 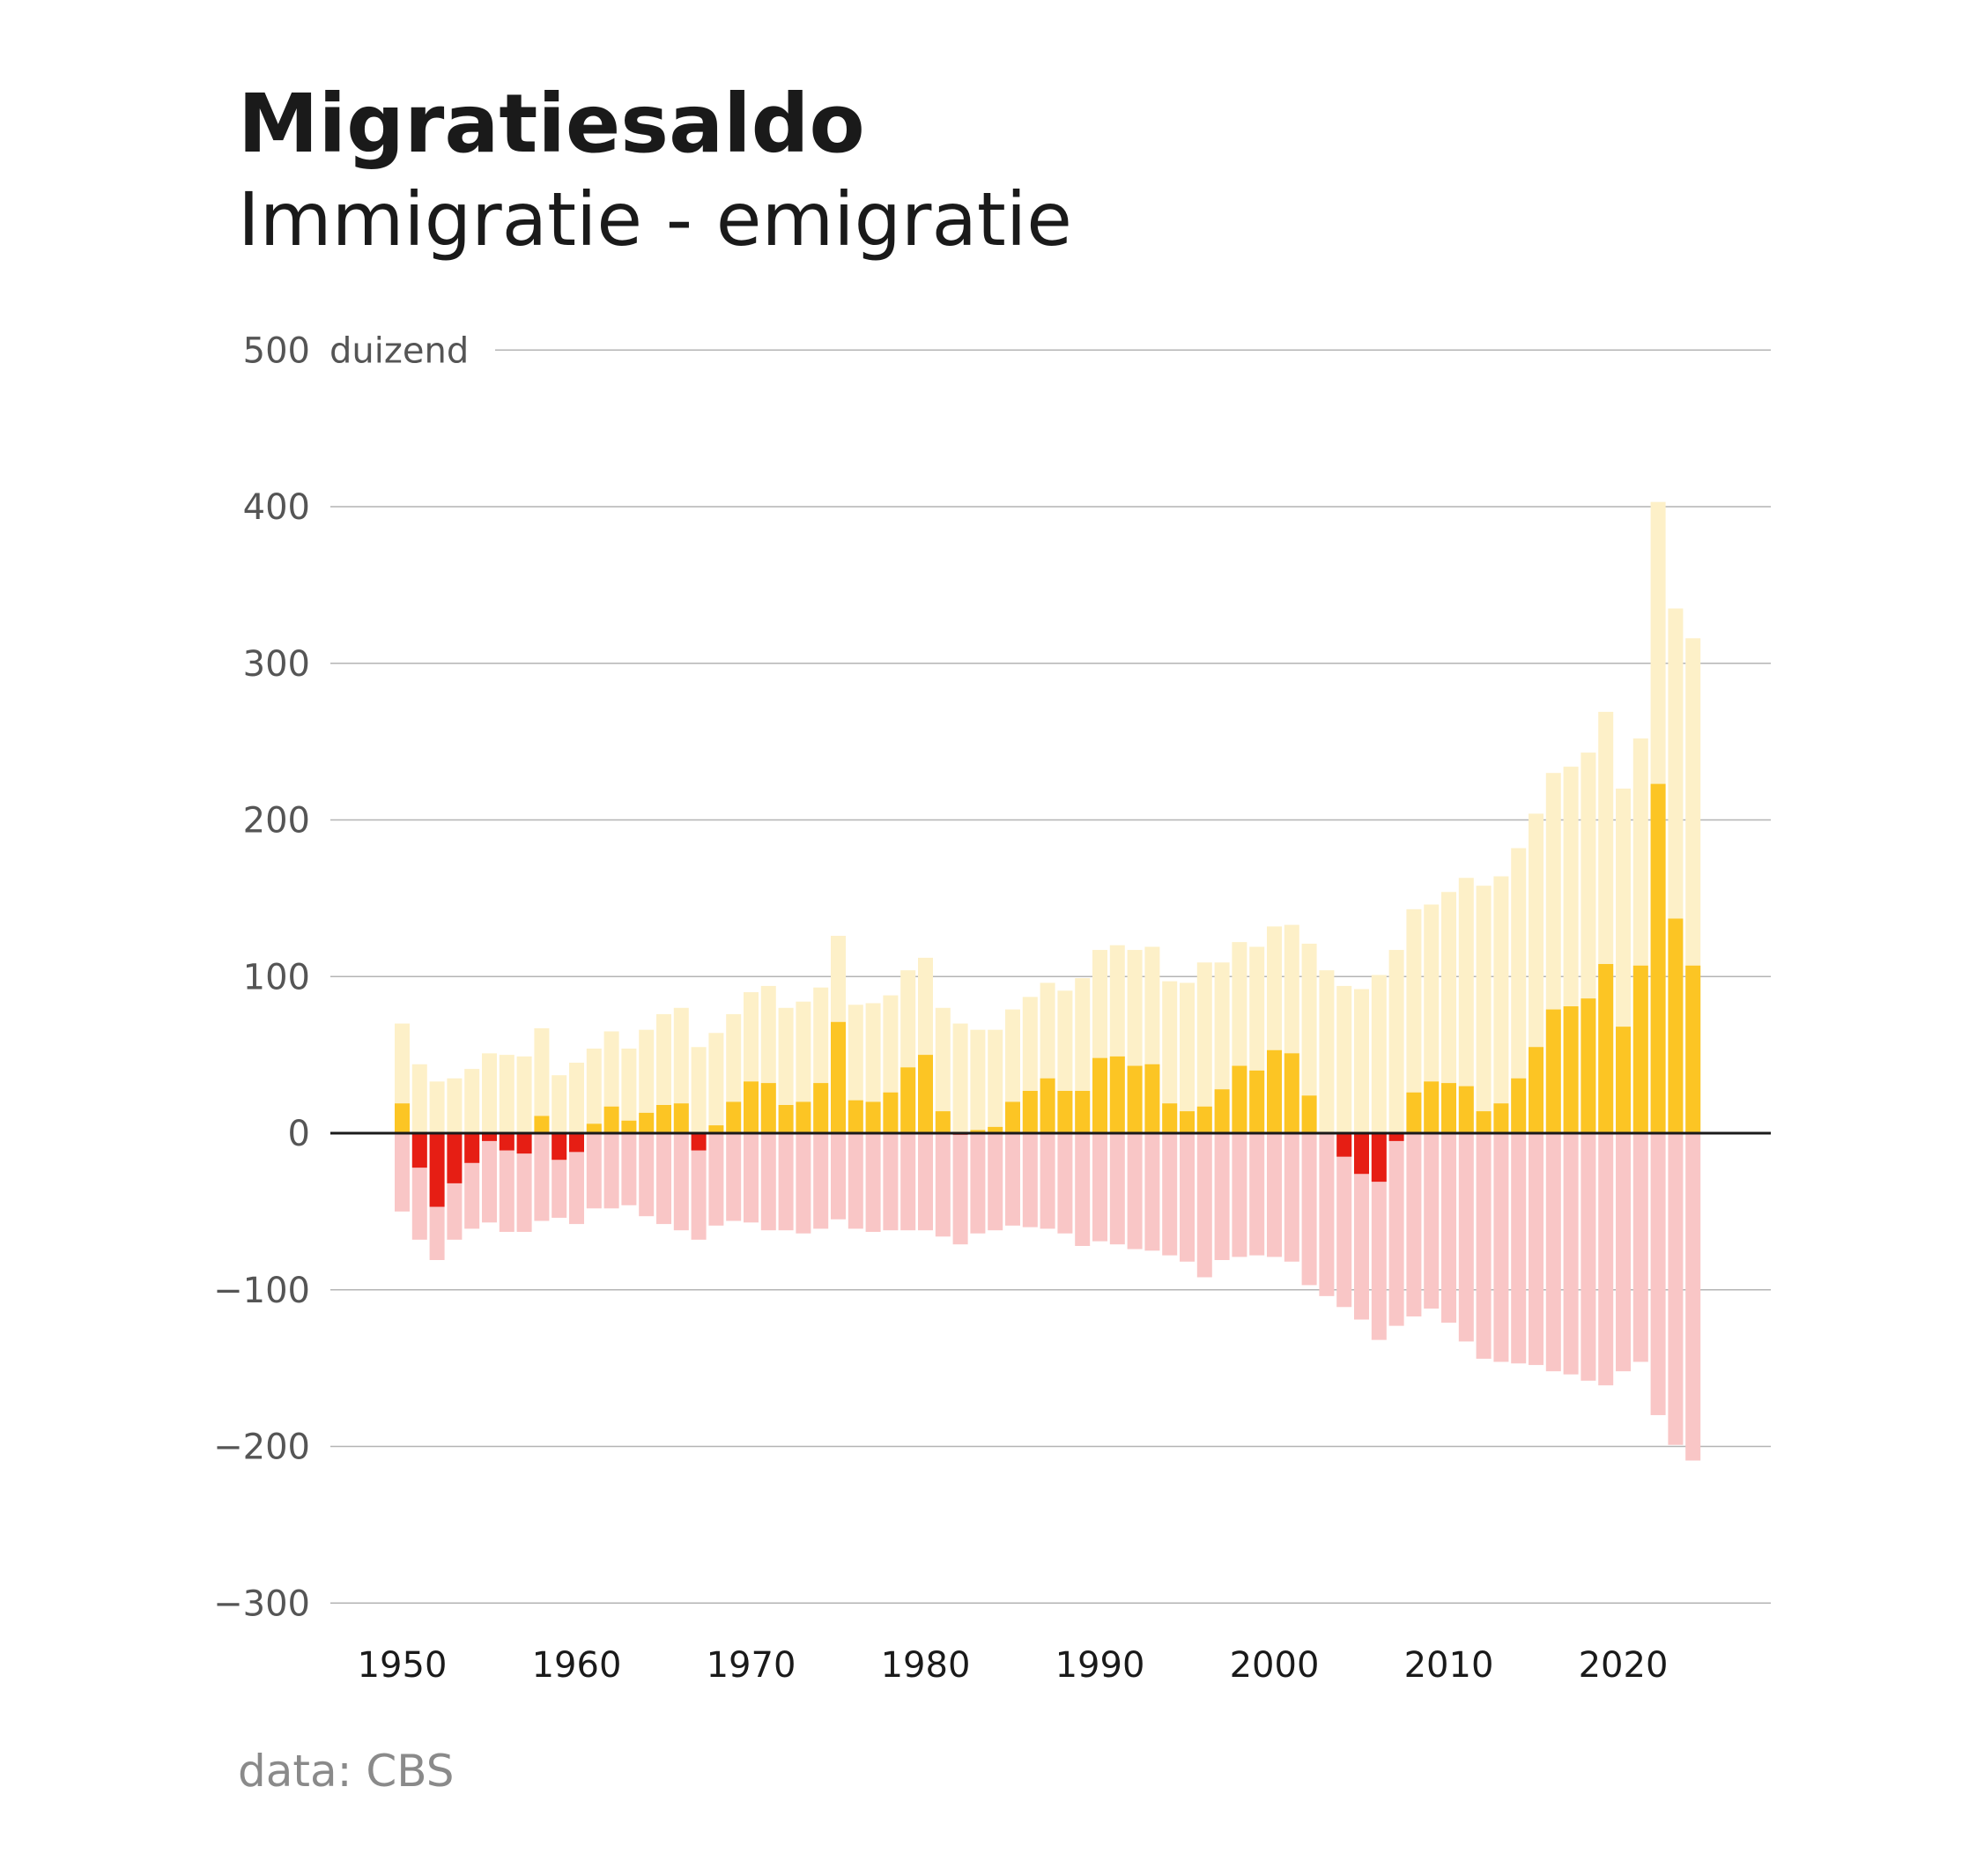 What do you see at coordinates (1222, 1111) in the screenshot?
I see `net-bar-1997` at bounding box center [1222, 1111].